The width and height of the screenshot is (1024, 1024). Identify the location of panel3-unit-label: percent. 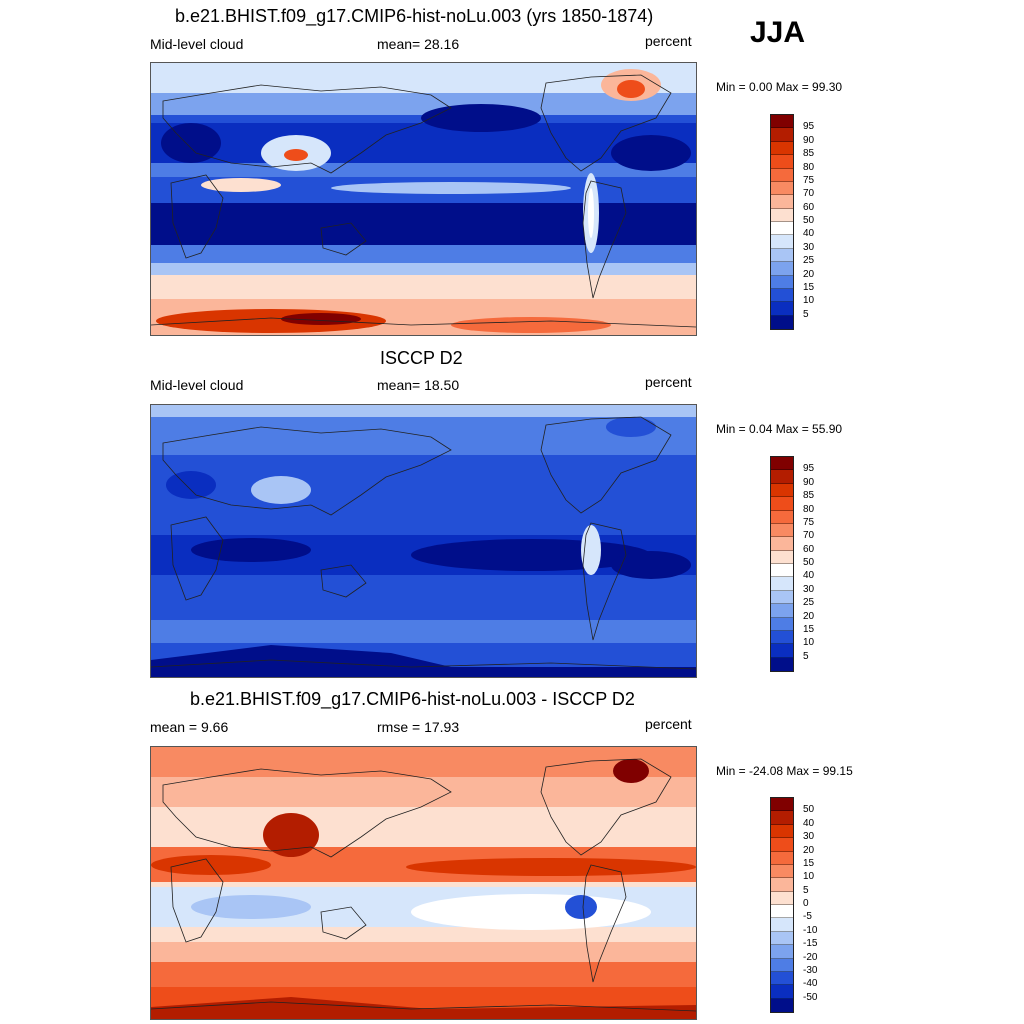
(668, 724).